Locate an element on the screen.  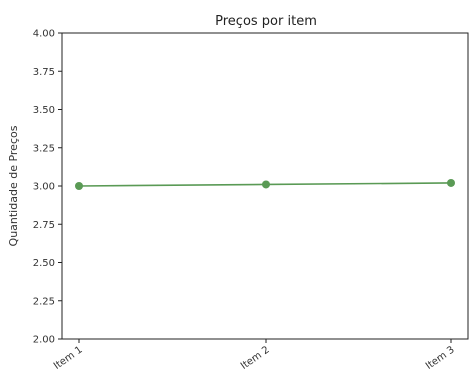
y-tick-label: 3.50 is located at coordinates (44, 110).